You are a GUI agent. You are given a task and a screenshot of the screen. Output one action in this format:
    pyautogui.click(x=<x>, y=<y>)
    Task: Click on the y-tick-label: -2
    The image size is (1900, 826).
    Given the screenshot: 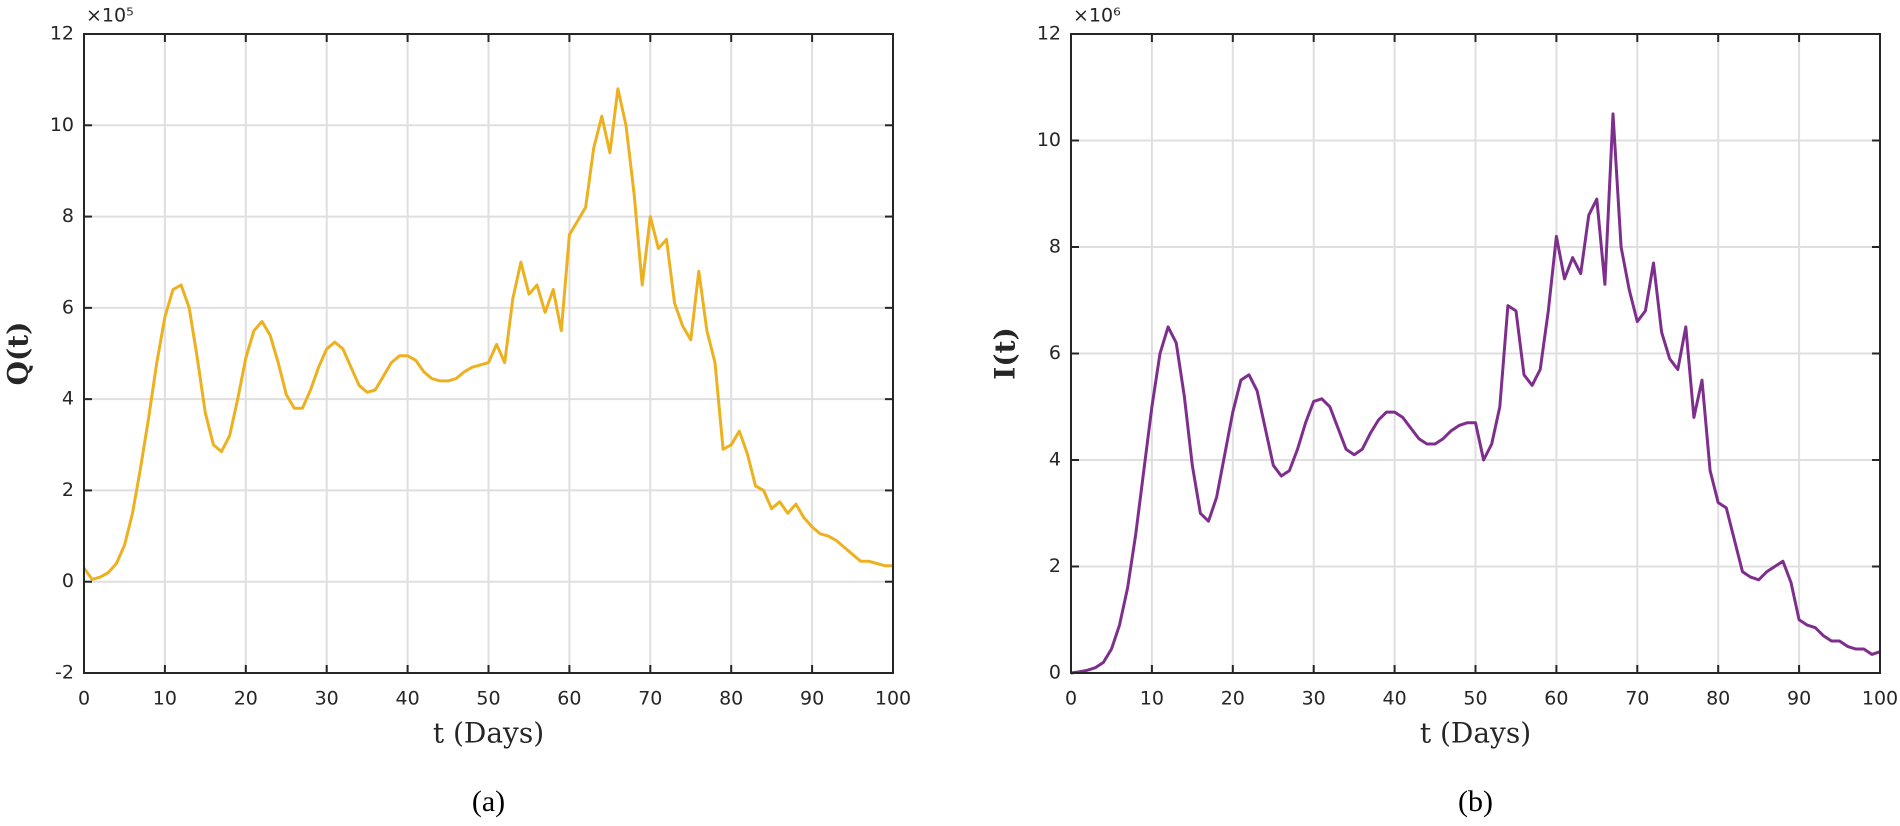 What is the action you would take?
    pyautogui.click(x=64, y=673)
    